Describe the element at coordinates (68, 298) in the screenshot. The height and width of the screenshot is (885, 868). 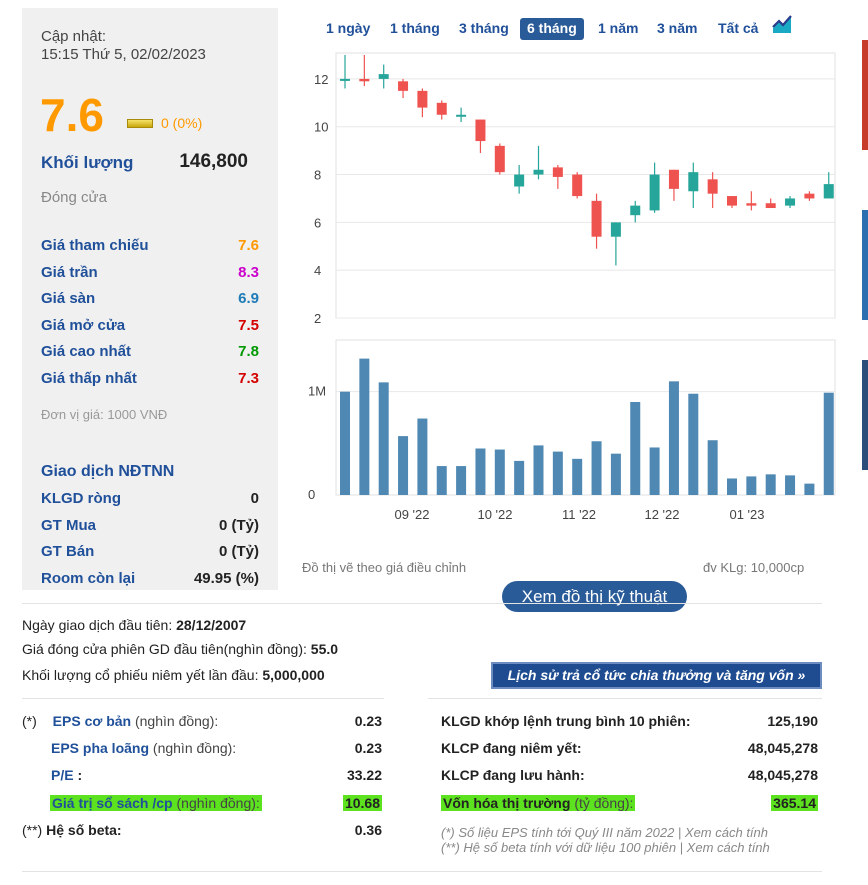
I see `stat-label: Giá sàn` at that location.